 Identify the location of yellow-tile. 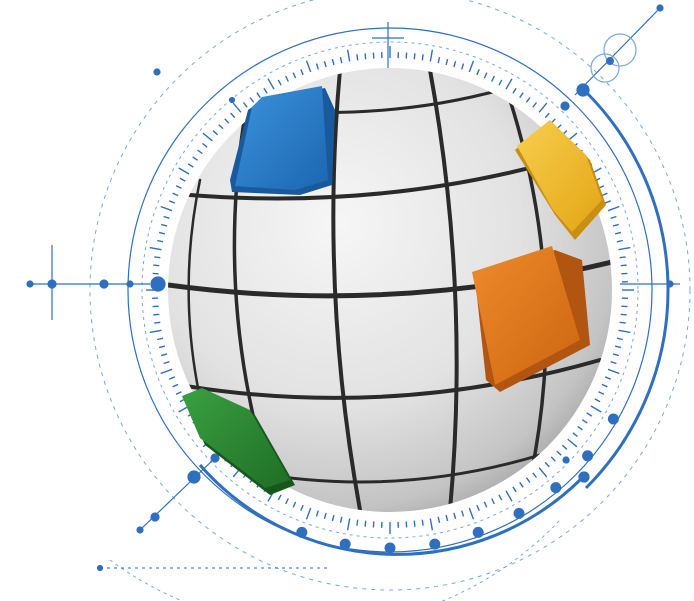
(560, 180).